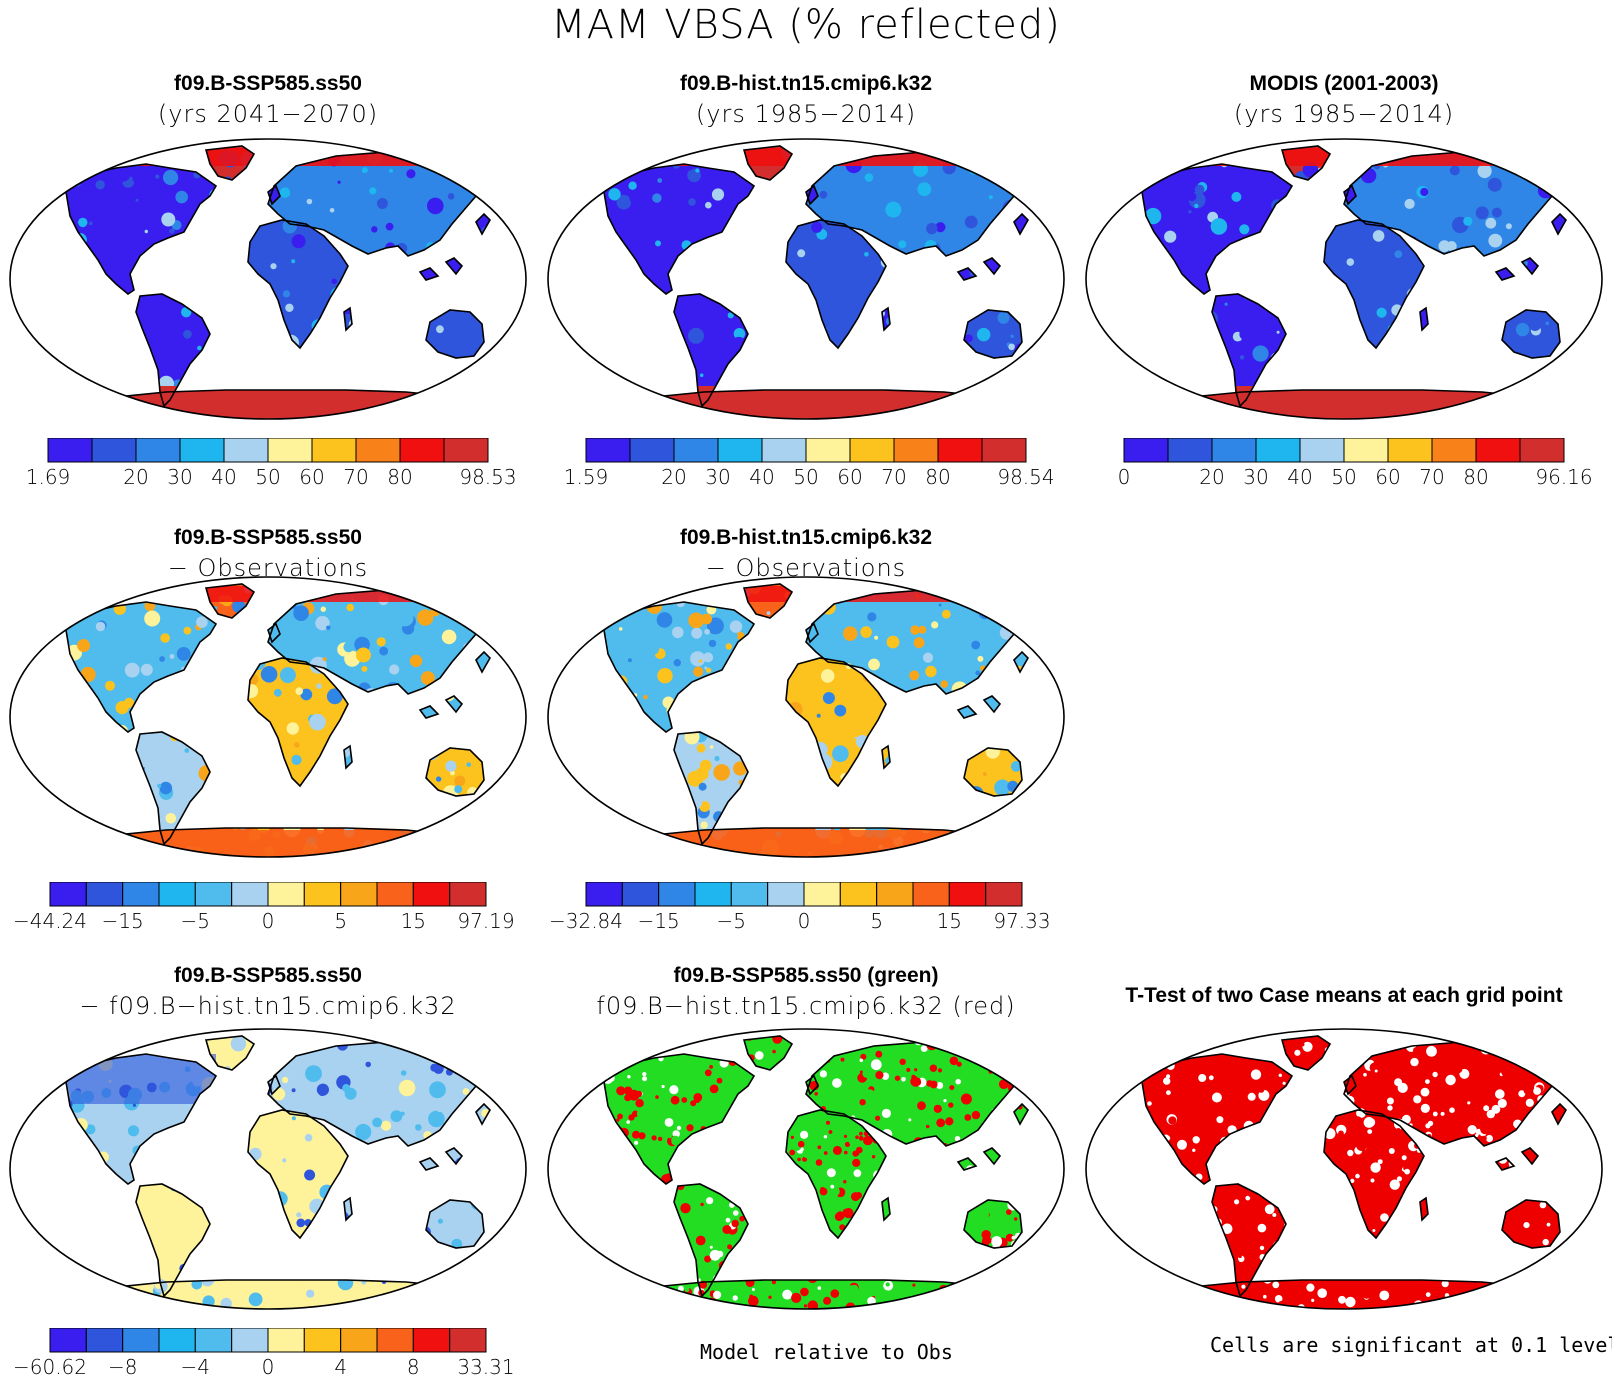 Image resolution: width=1612 pixels, height=1380 pixels. Describe the element at coordinates (1431, 477) in the screenshot. I see `colorbar-tick-label: 70` at that location.